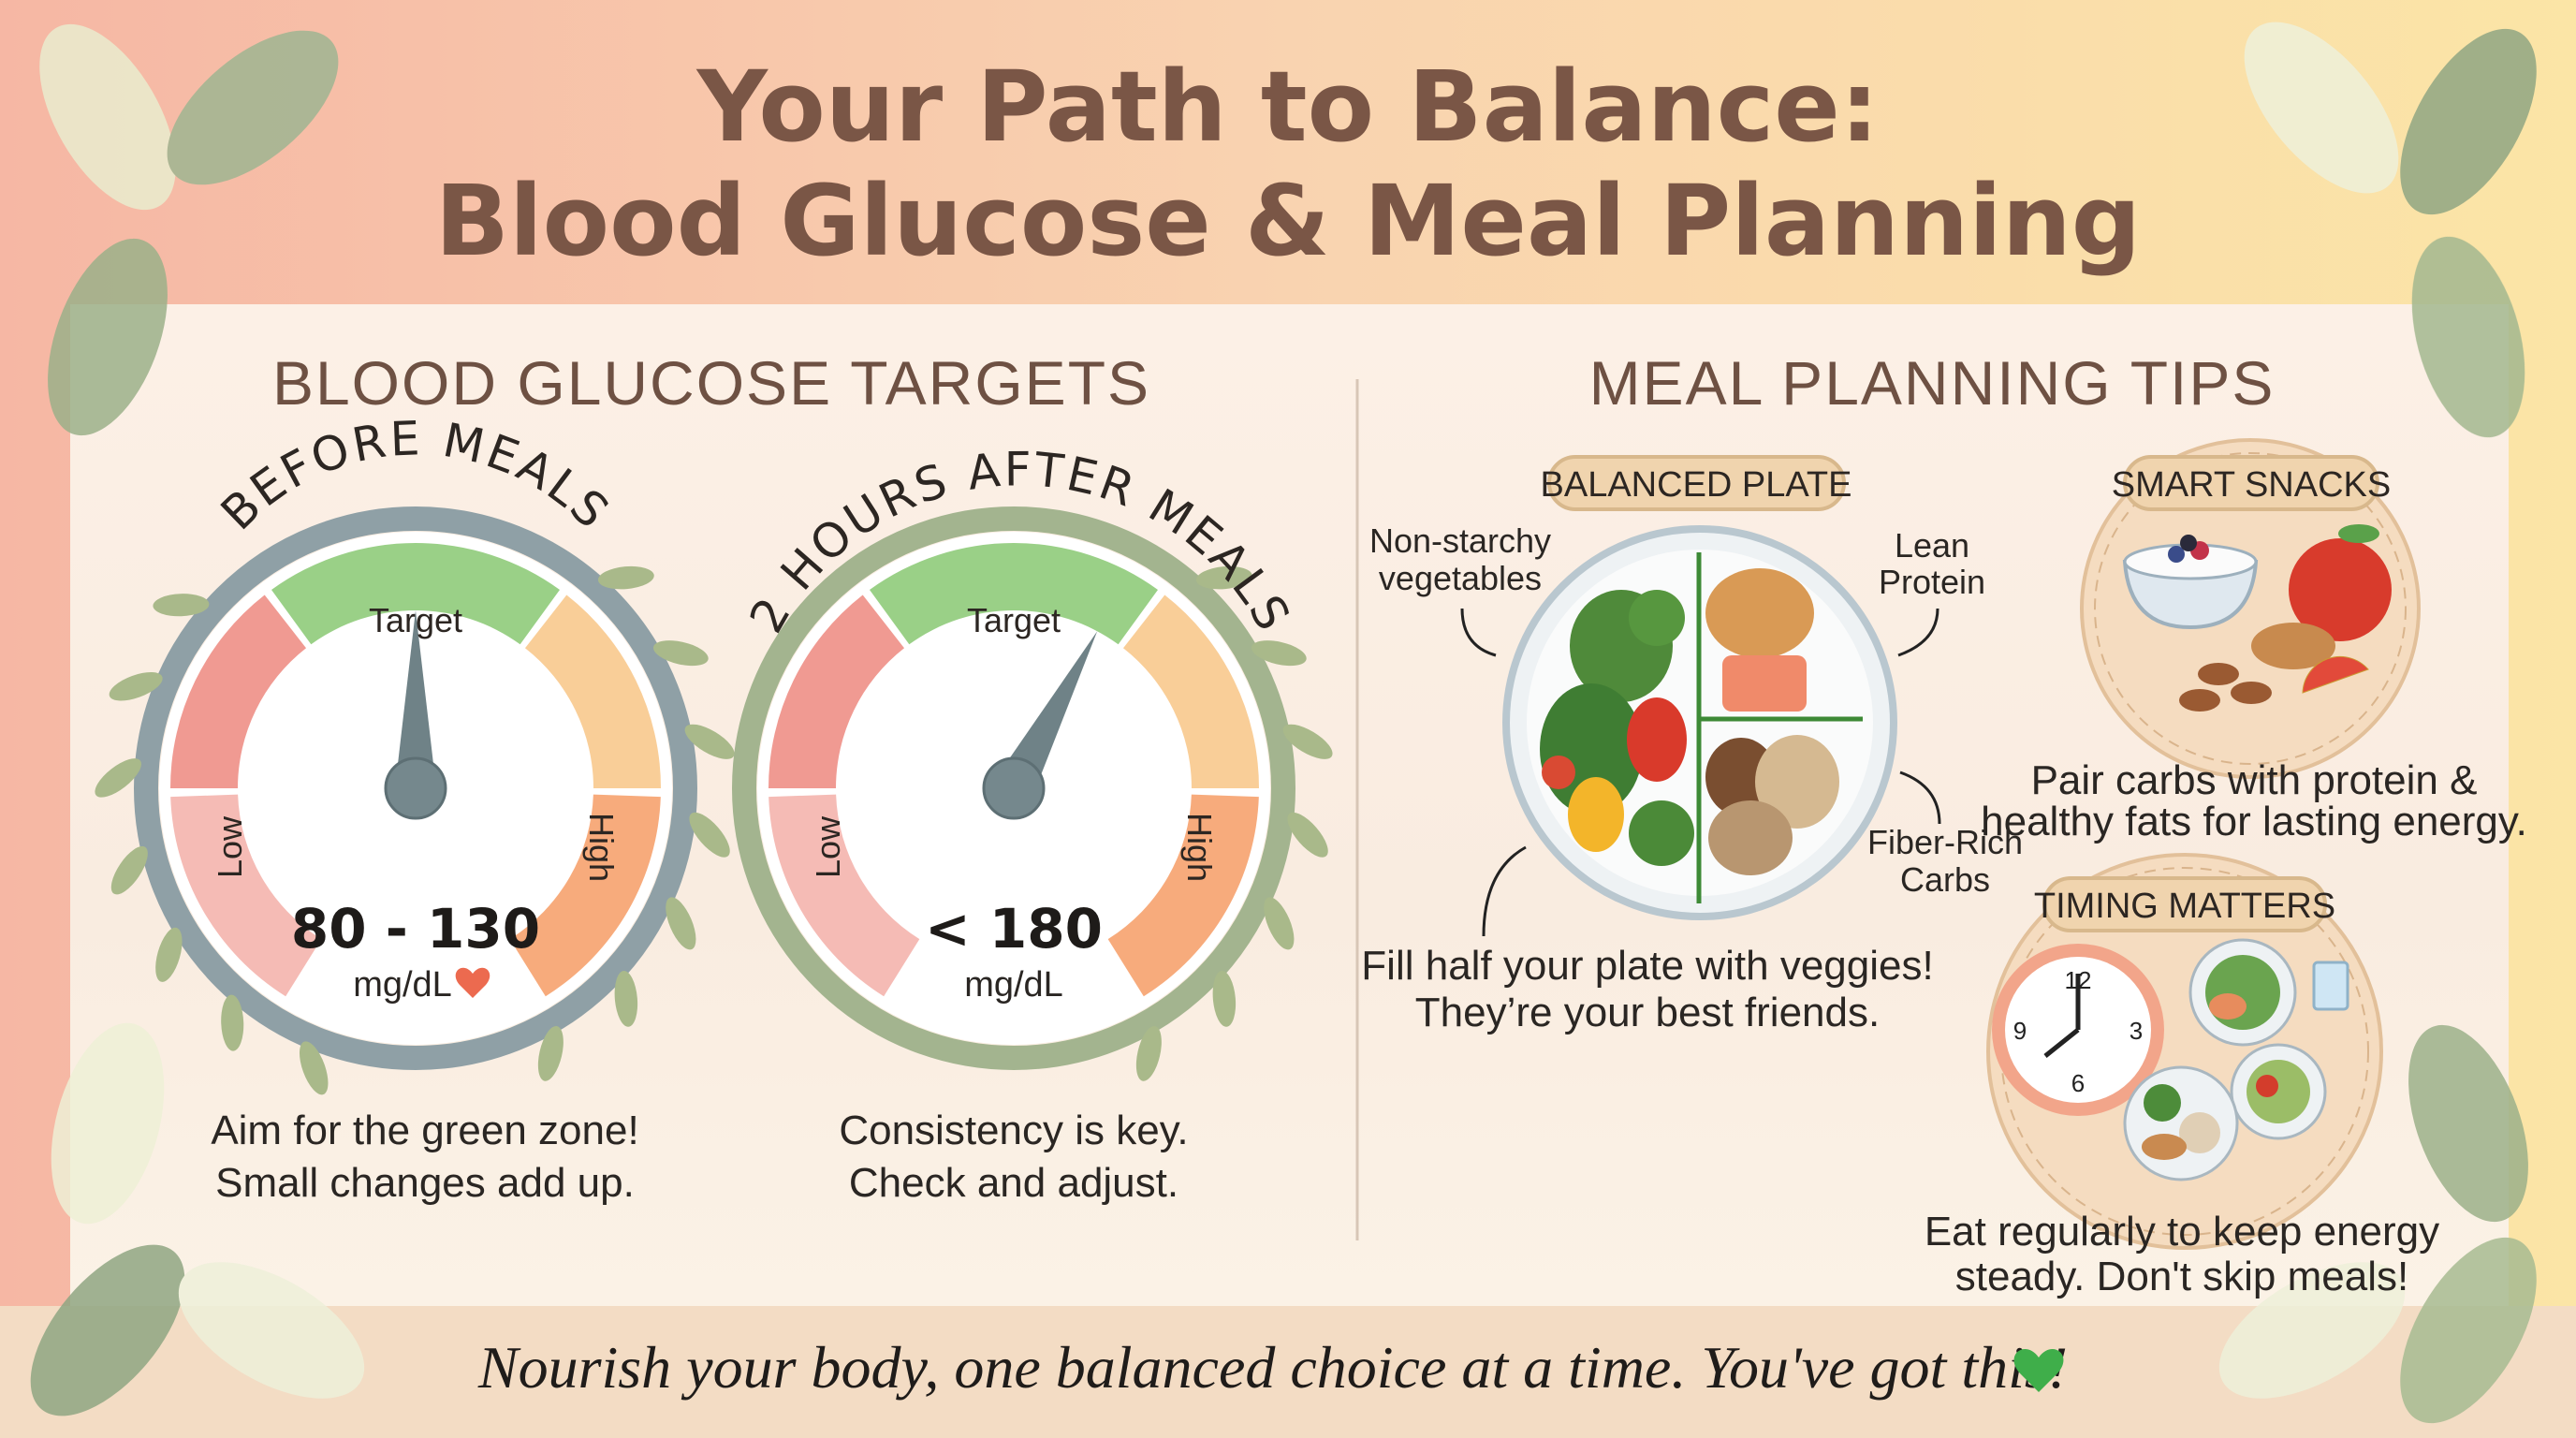  Describe the element at coordinates (2182, 1232) in the screenshot. I see `timing-caption-1: Eat regularly to keep energy` at that location.